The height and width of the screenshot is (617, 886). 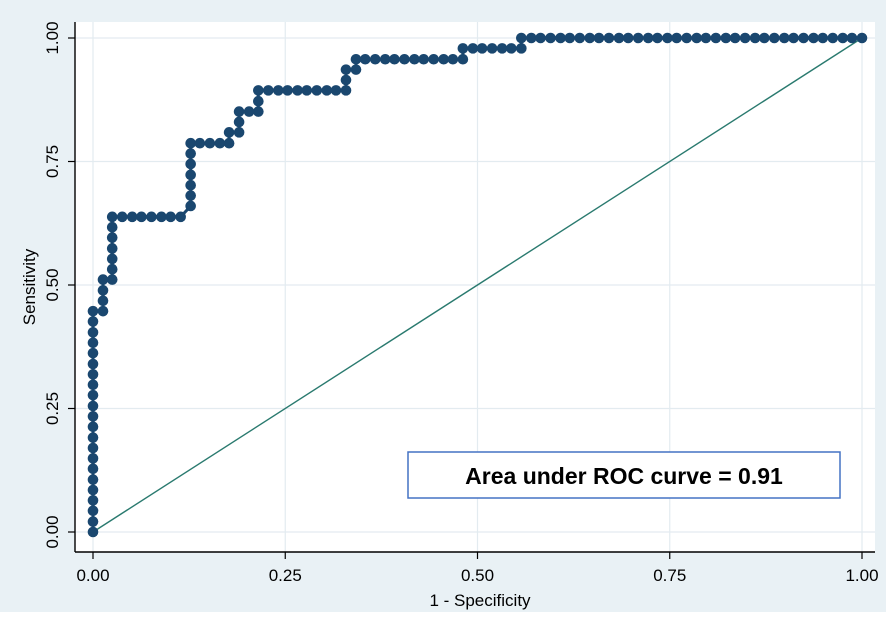 What do you see at coordinates (480, 600) in the screenshot?
I see `x-axis-title: 1 - Specificity` at bounding box center [480, 600].